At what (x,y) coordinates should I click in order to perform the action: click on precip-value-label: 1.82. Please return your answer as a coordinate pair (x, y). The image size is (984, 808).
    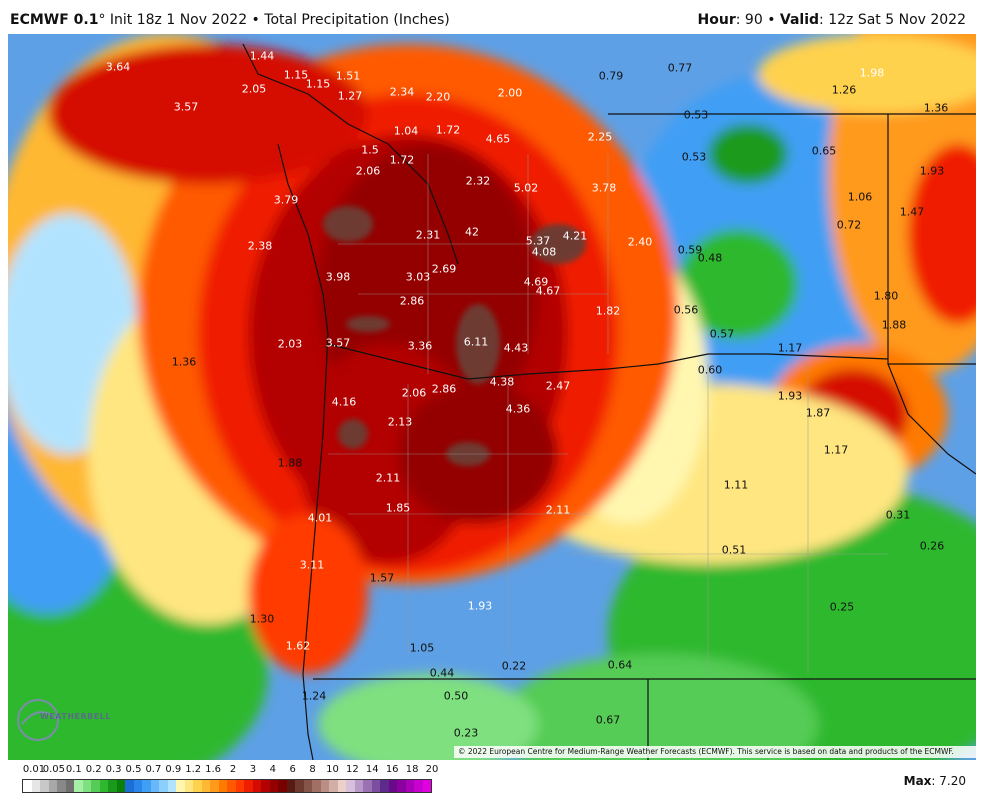
    Looking at the image, I should click on (608, 311).